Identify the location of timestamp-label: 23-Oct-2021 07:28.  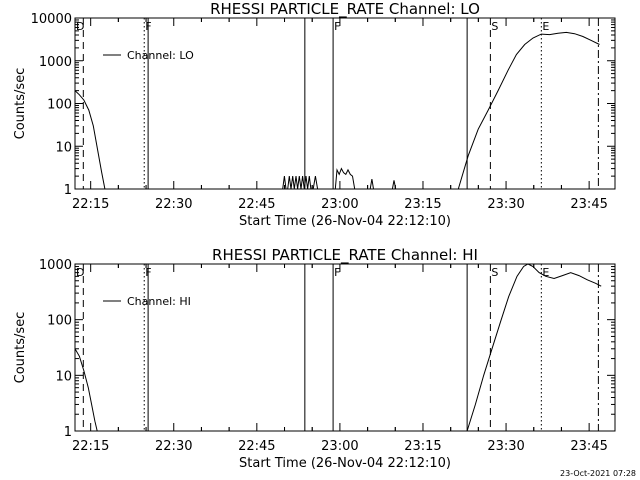
(598, 473).